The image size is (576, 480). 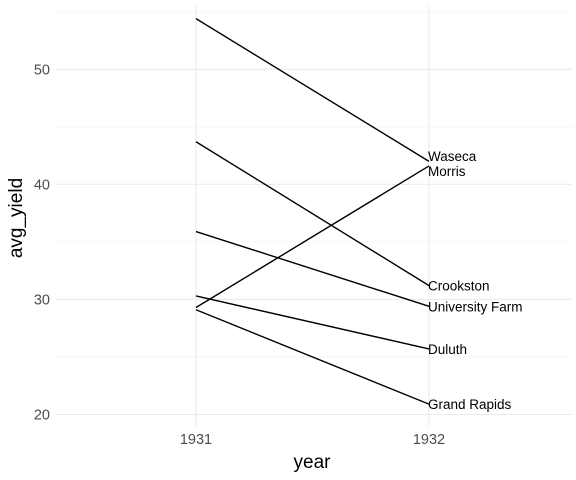 What do you see at coordinates (42, 70) in the screenshot?
I see `y-tick-label: 50` at bounding box center [42, 70].